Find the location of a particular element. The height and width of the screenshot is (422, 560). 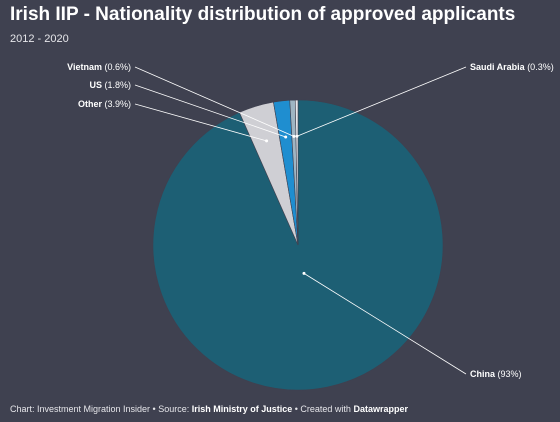

slice-label-us: US (1.8%) is located at coordinates (110, 85).